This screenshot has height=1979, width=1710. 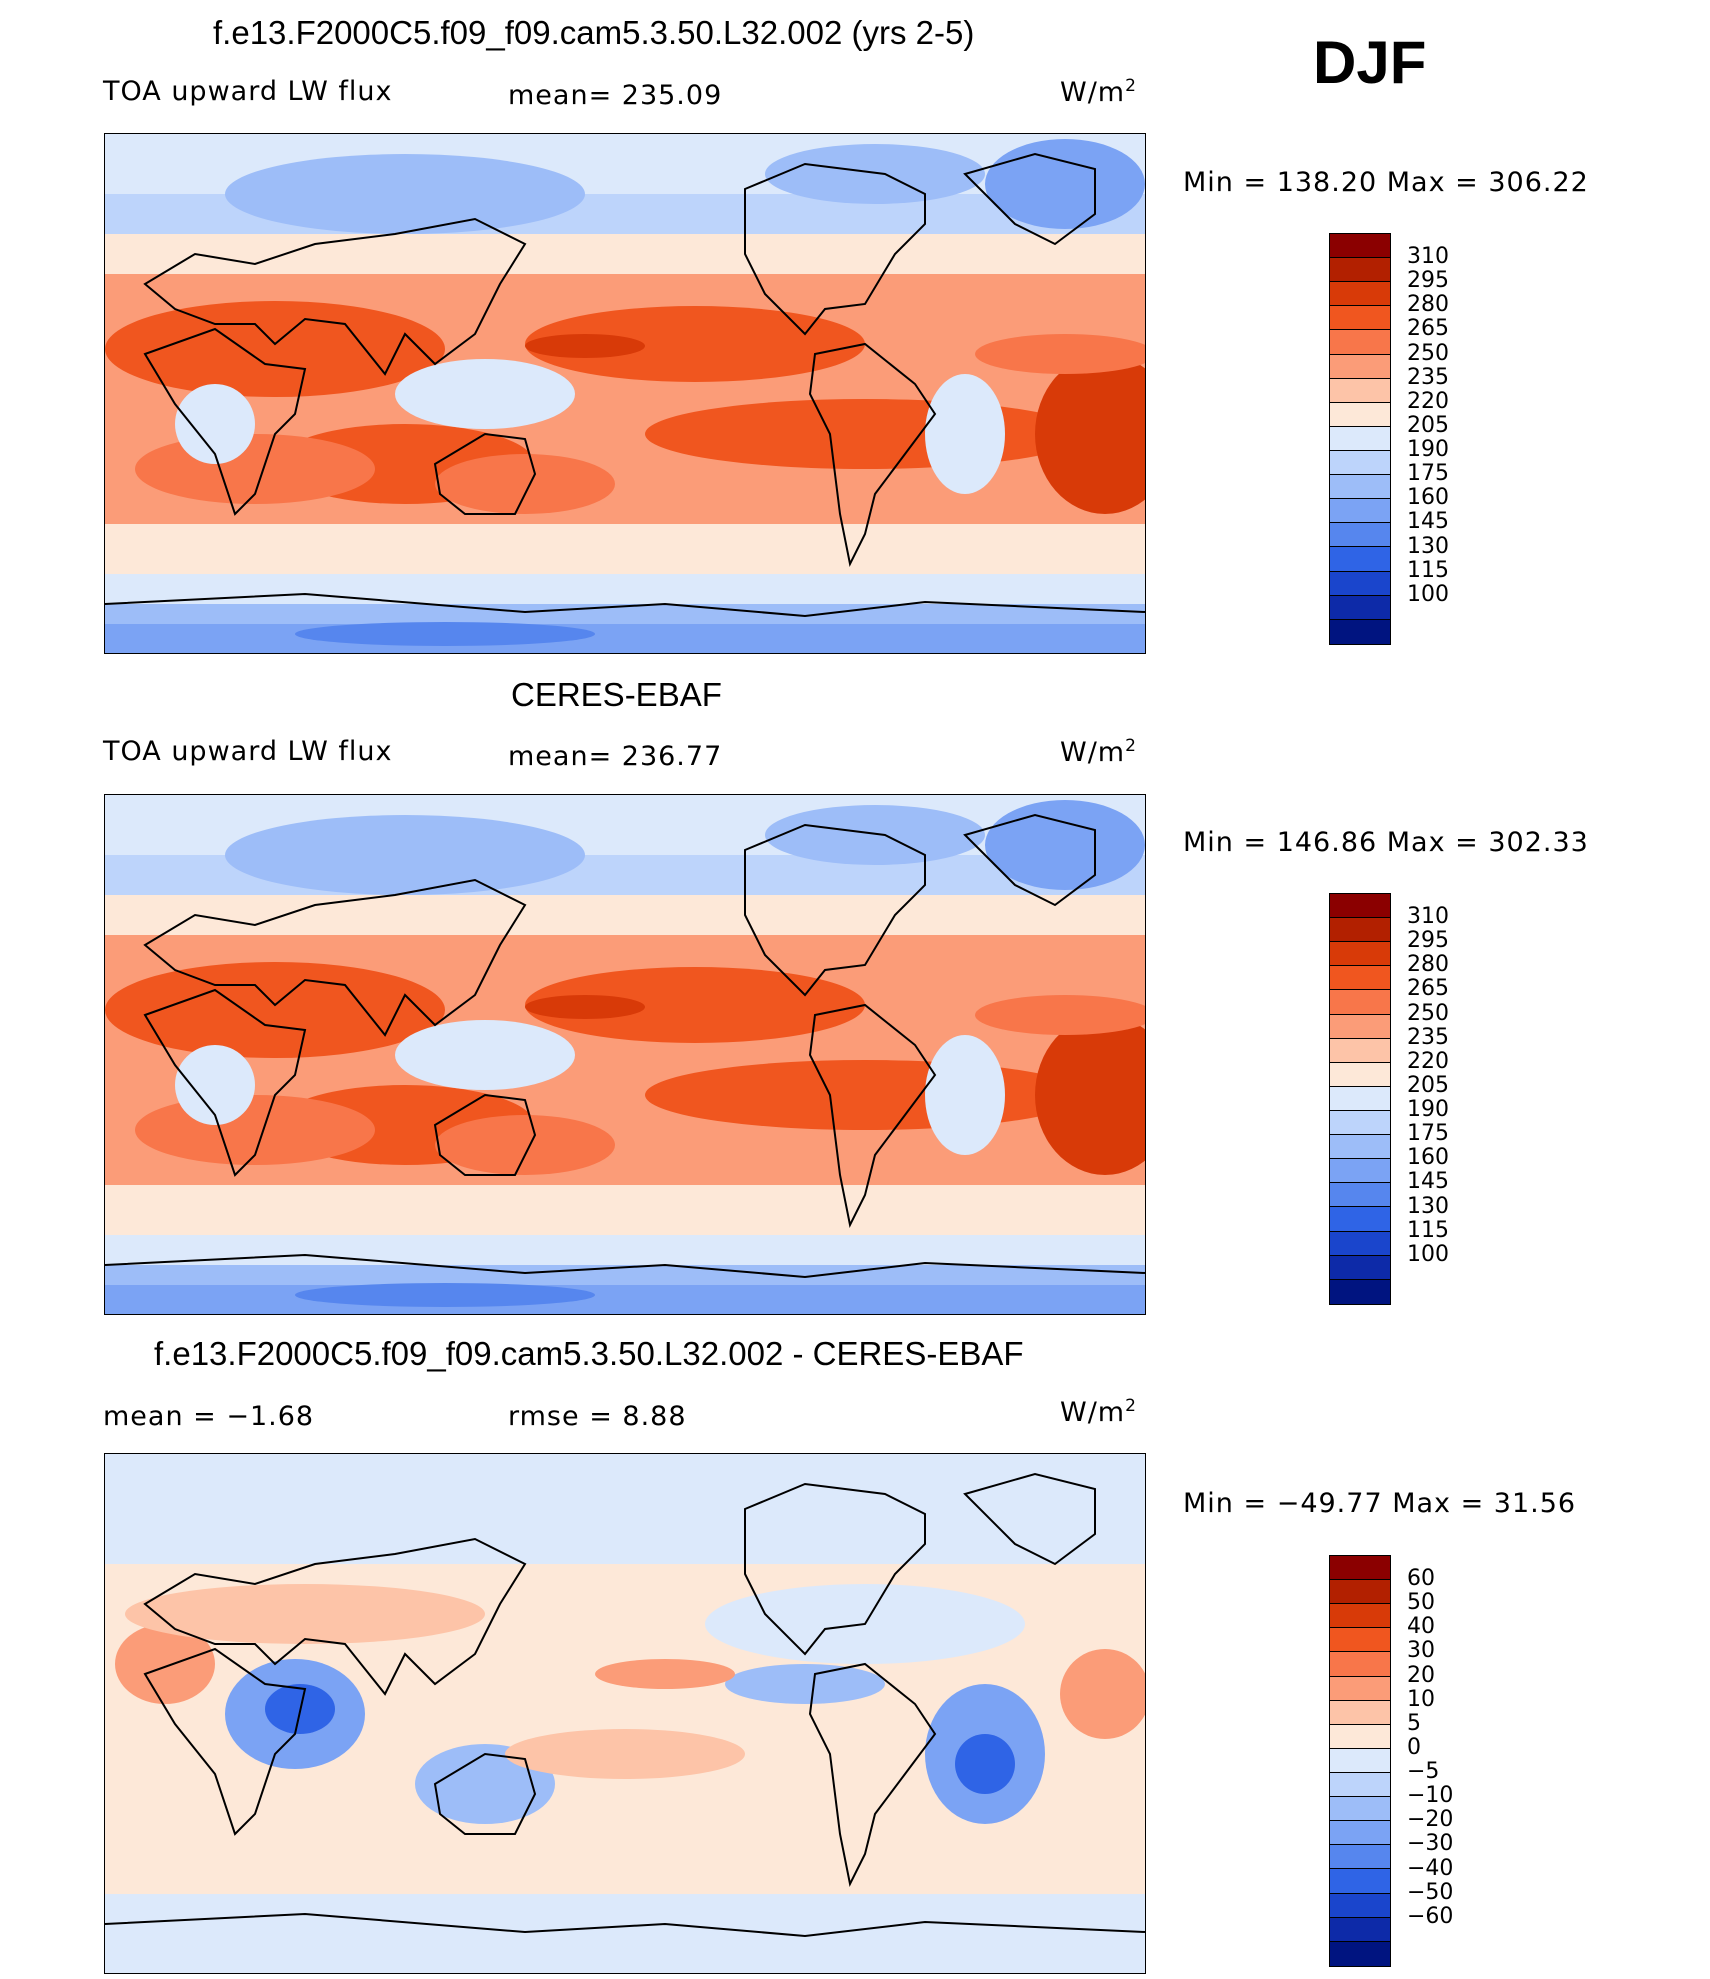 What do you see at coordinates (1421, 1627) in the screenshot?
I see `colorbar-tick-label: 40` at bounding box center [1421, 1627].